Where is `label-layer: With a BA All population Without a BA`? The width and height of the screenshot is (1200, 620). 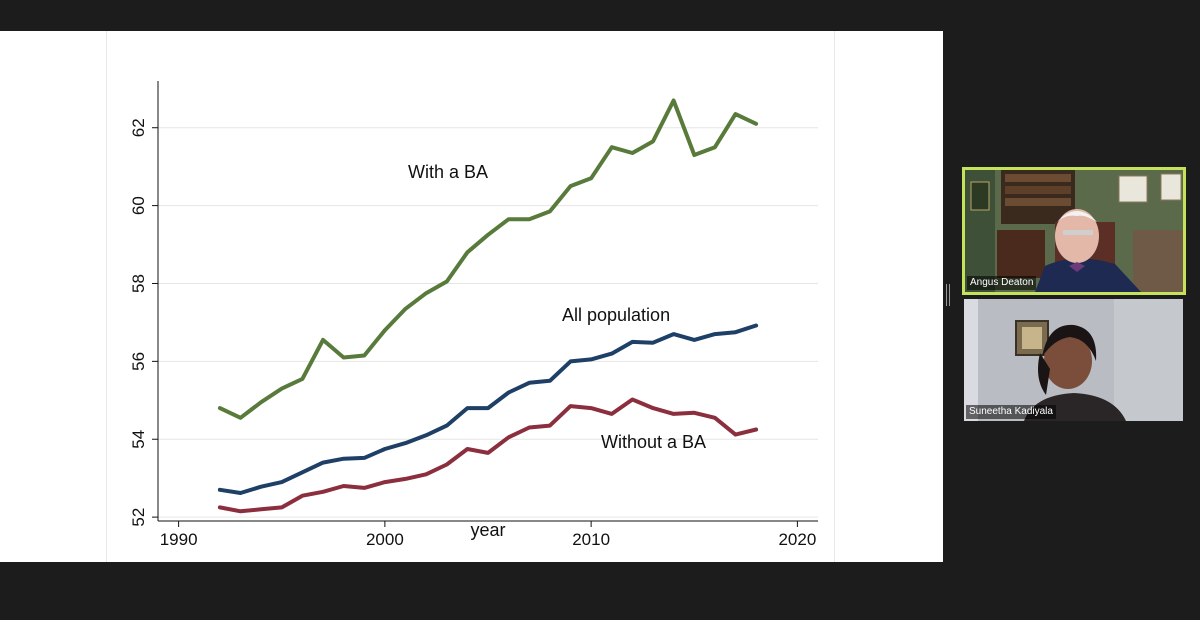 label-layer: With a BA All population Without a BA is located at coordinates (557, 307).